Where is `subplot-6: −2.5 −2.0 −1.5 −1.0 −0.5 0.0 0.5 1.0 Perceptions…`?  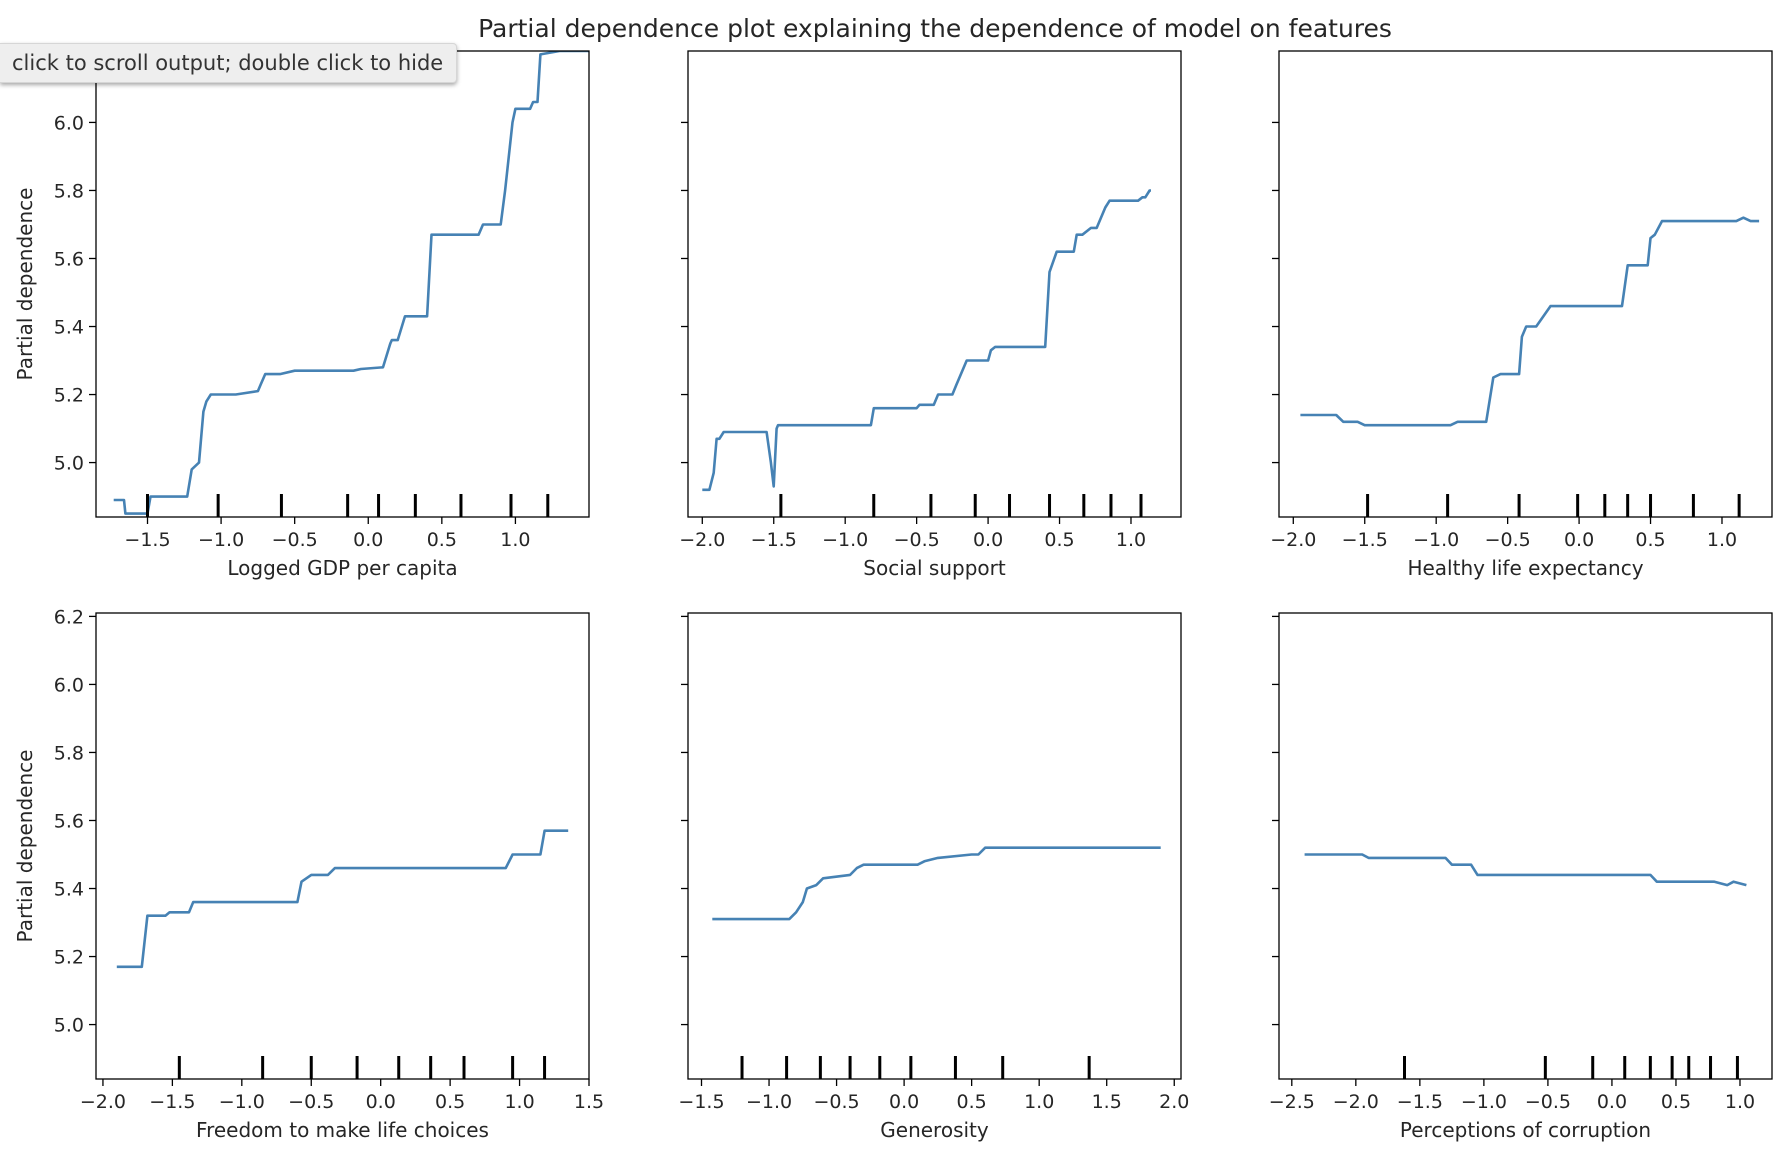
subplot-6: −2.5 −2.0 −1.5 −1.0 −0.5 0.0 0.5 1.0 Perceptions… is located at coordinates (1521, 877).